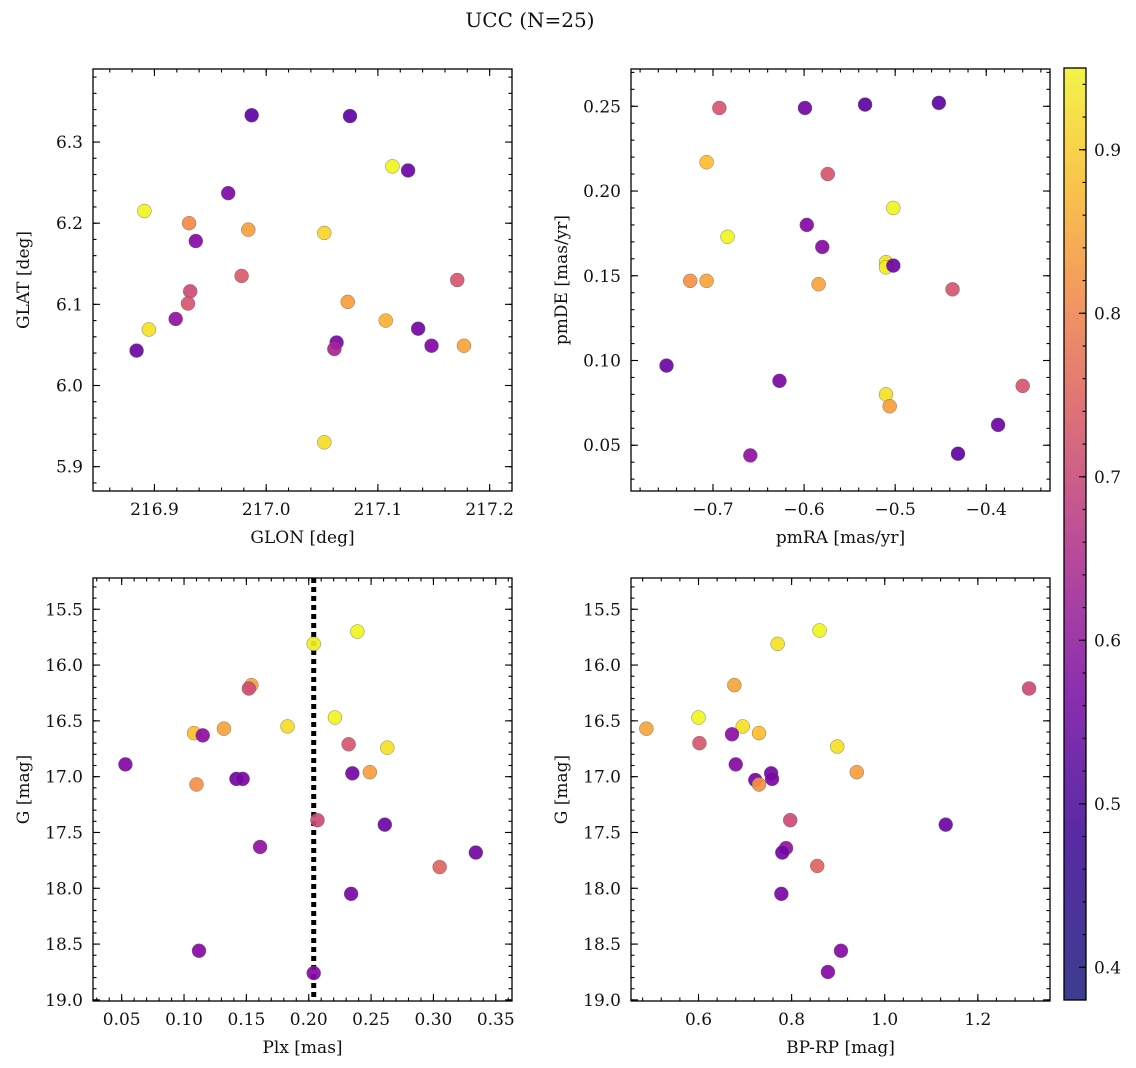  What do you see at coordinates (602, 666) in the screenshot?
I see `y-tick-label: 16.0` at bounding box center [602, 666].